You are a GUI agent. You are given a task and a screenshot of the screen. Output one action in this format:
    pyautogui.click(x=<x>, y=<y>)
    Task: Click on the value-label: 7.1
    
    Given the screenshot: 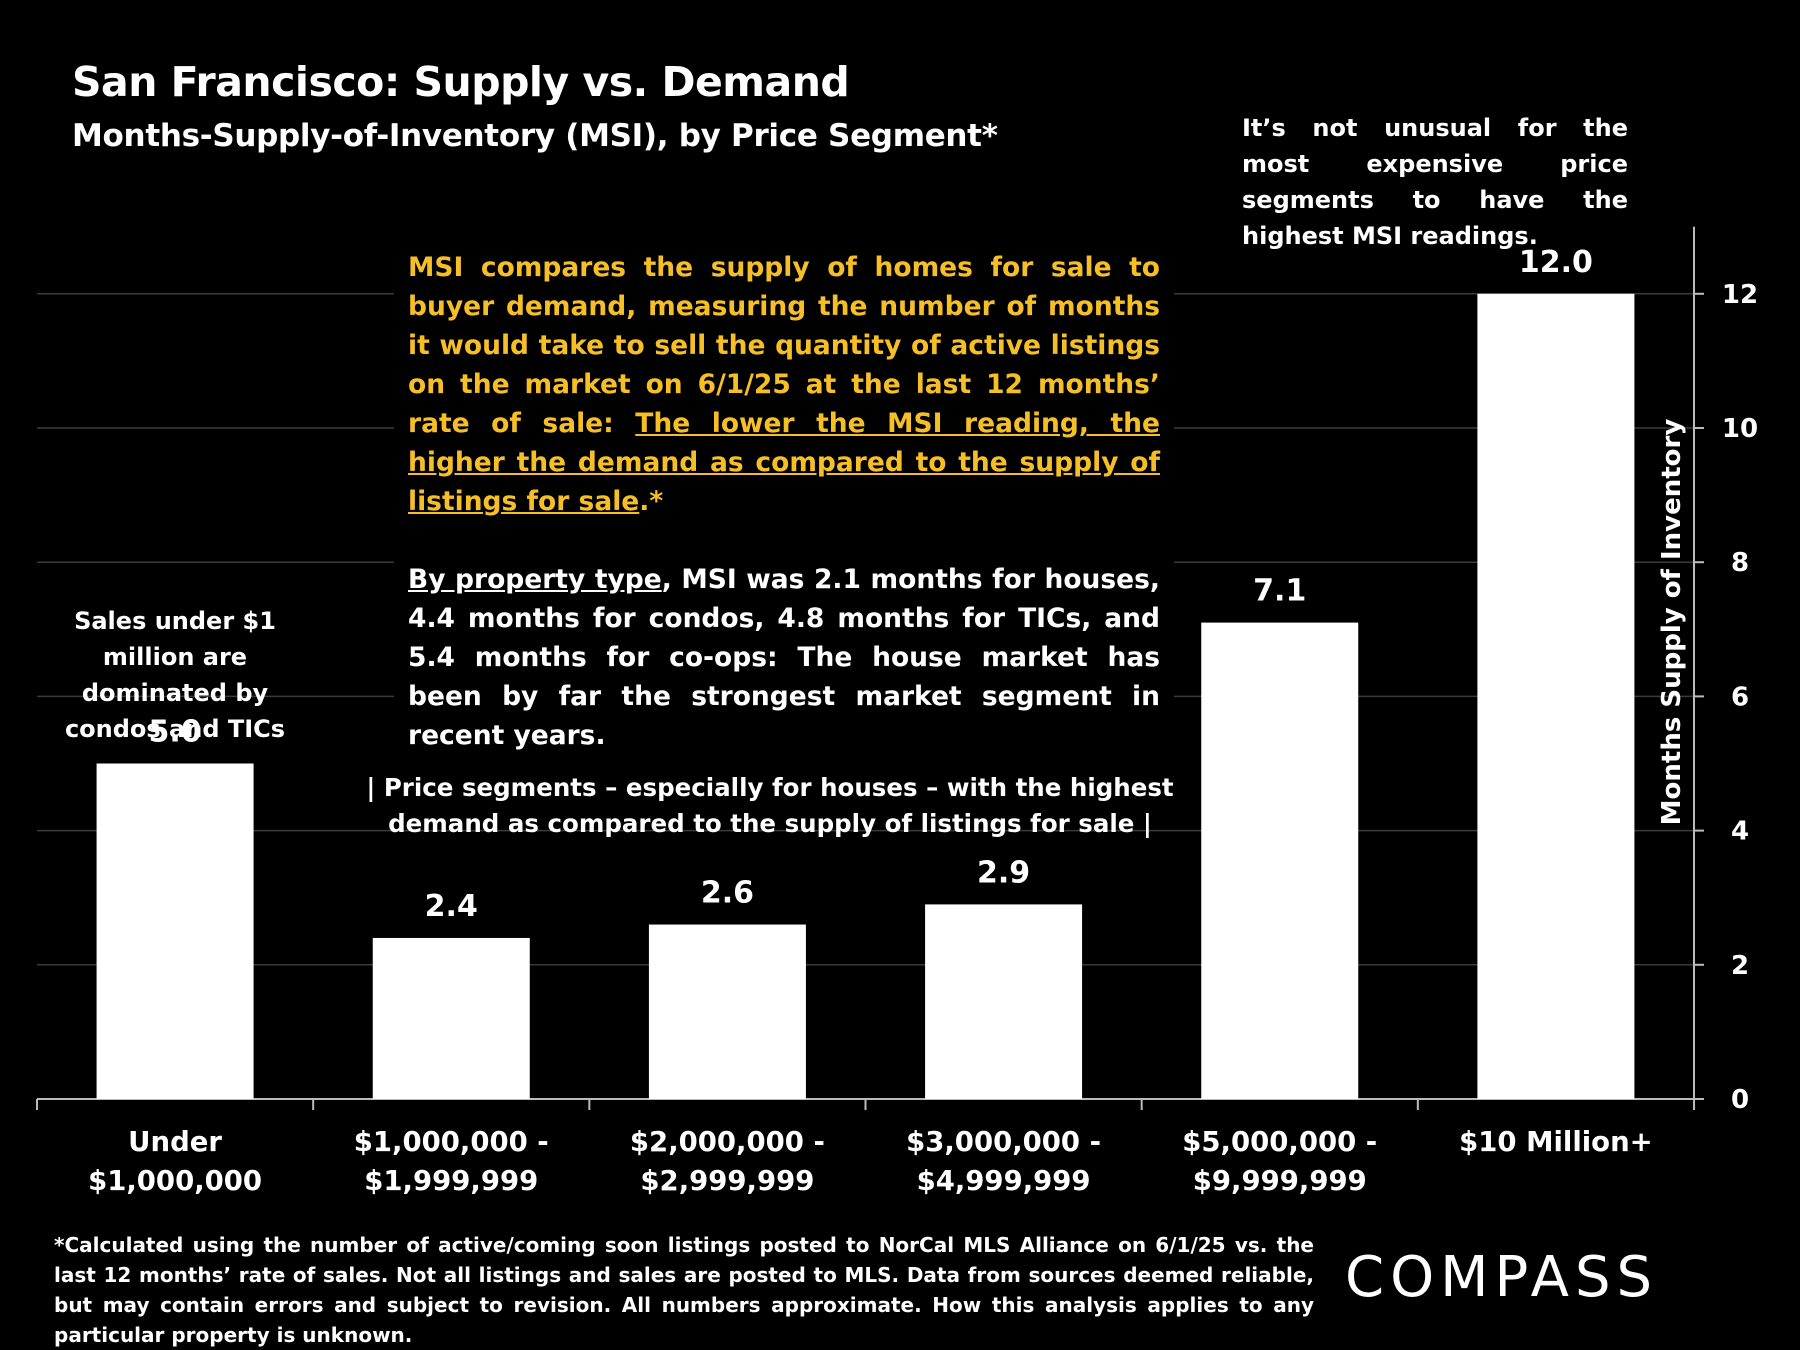 What is the action you would take?
    pyautogui.click(x=1279, y=591)
    